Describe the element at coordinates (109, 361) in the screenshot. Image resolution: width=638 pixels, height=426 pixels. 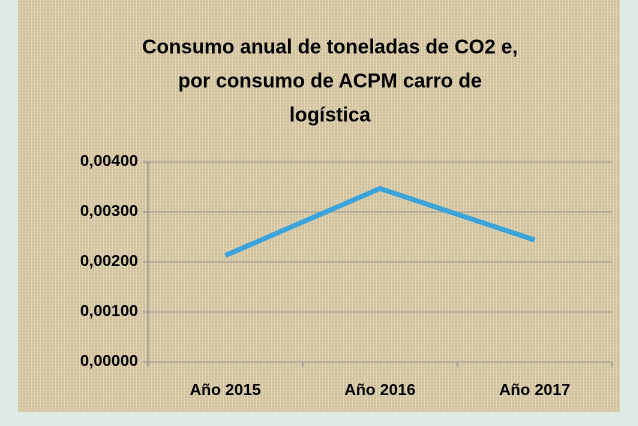
I see `y-tick-label: 0,00000` at that location.